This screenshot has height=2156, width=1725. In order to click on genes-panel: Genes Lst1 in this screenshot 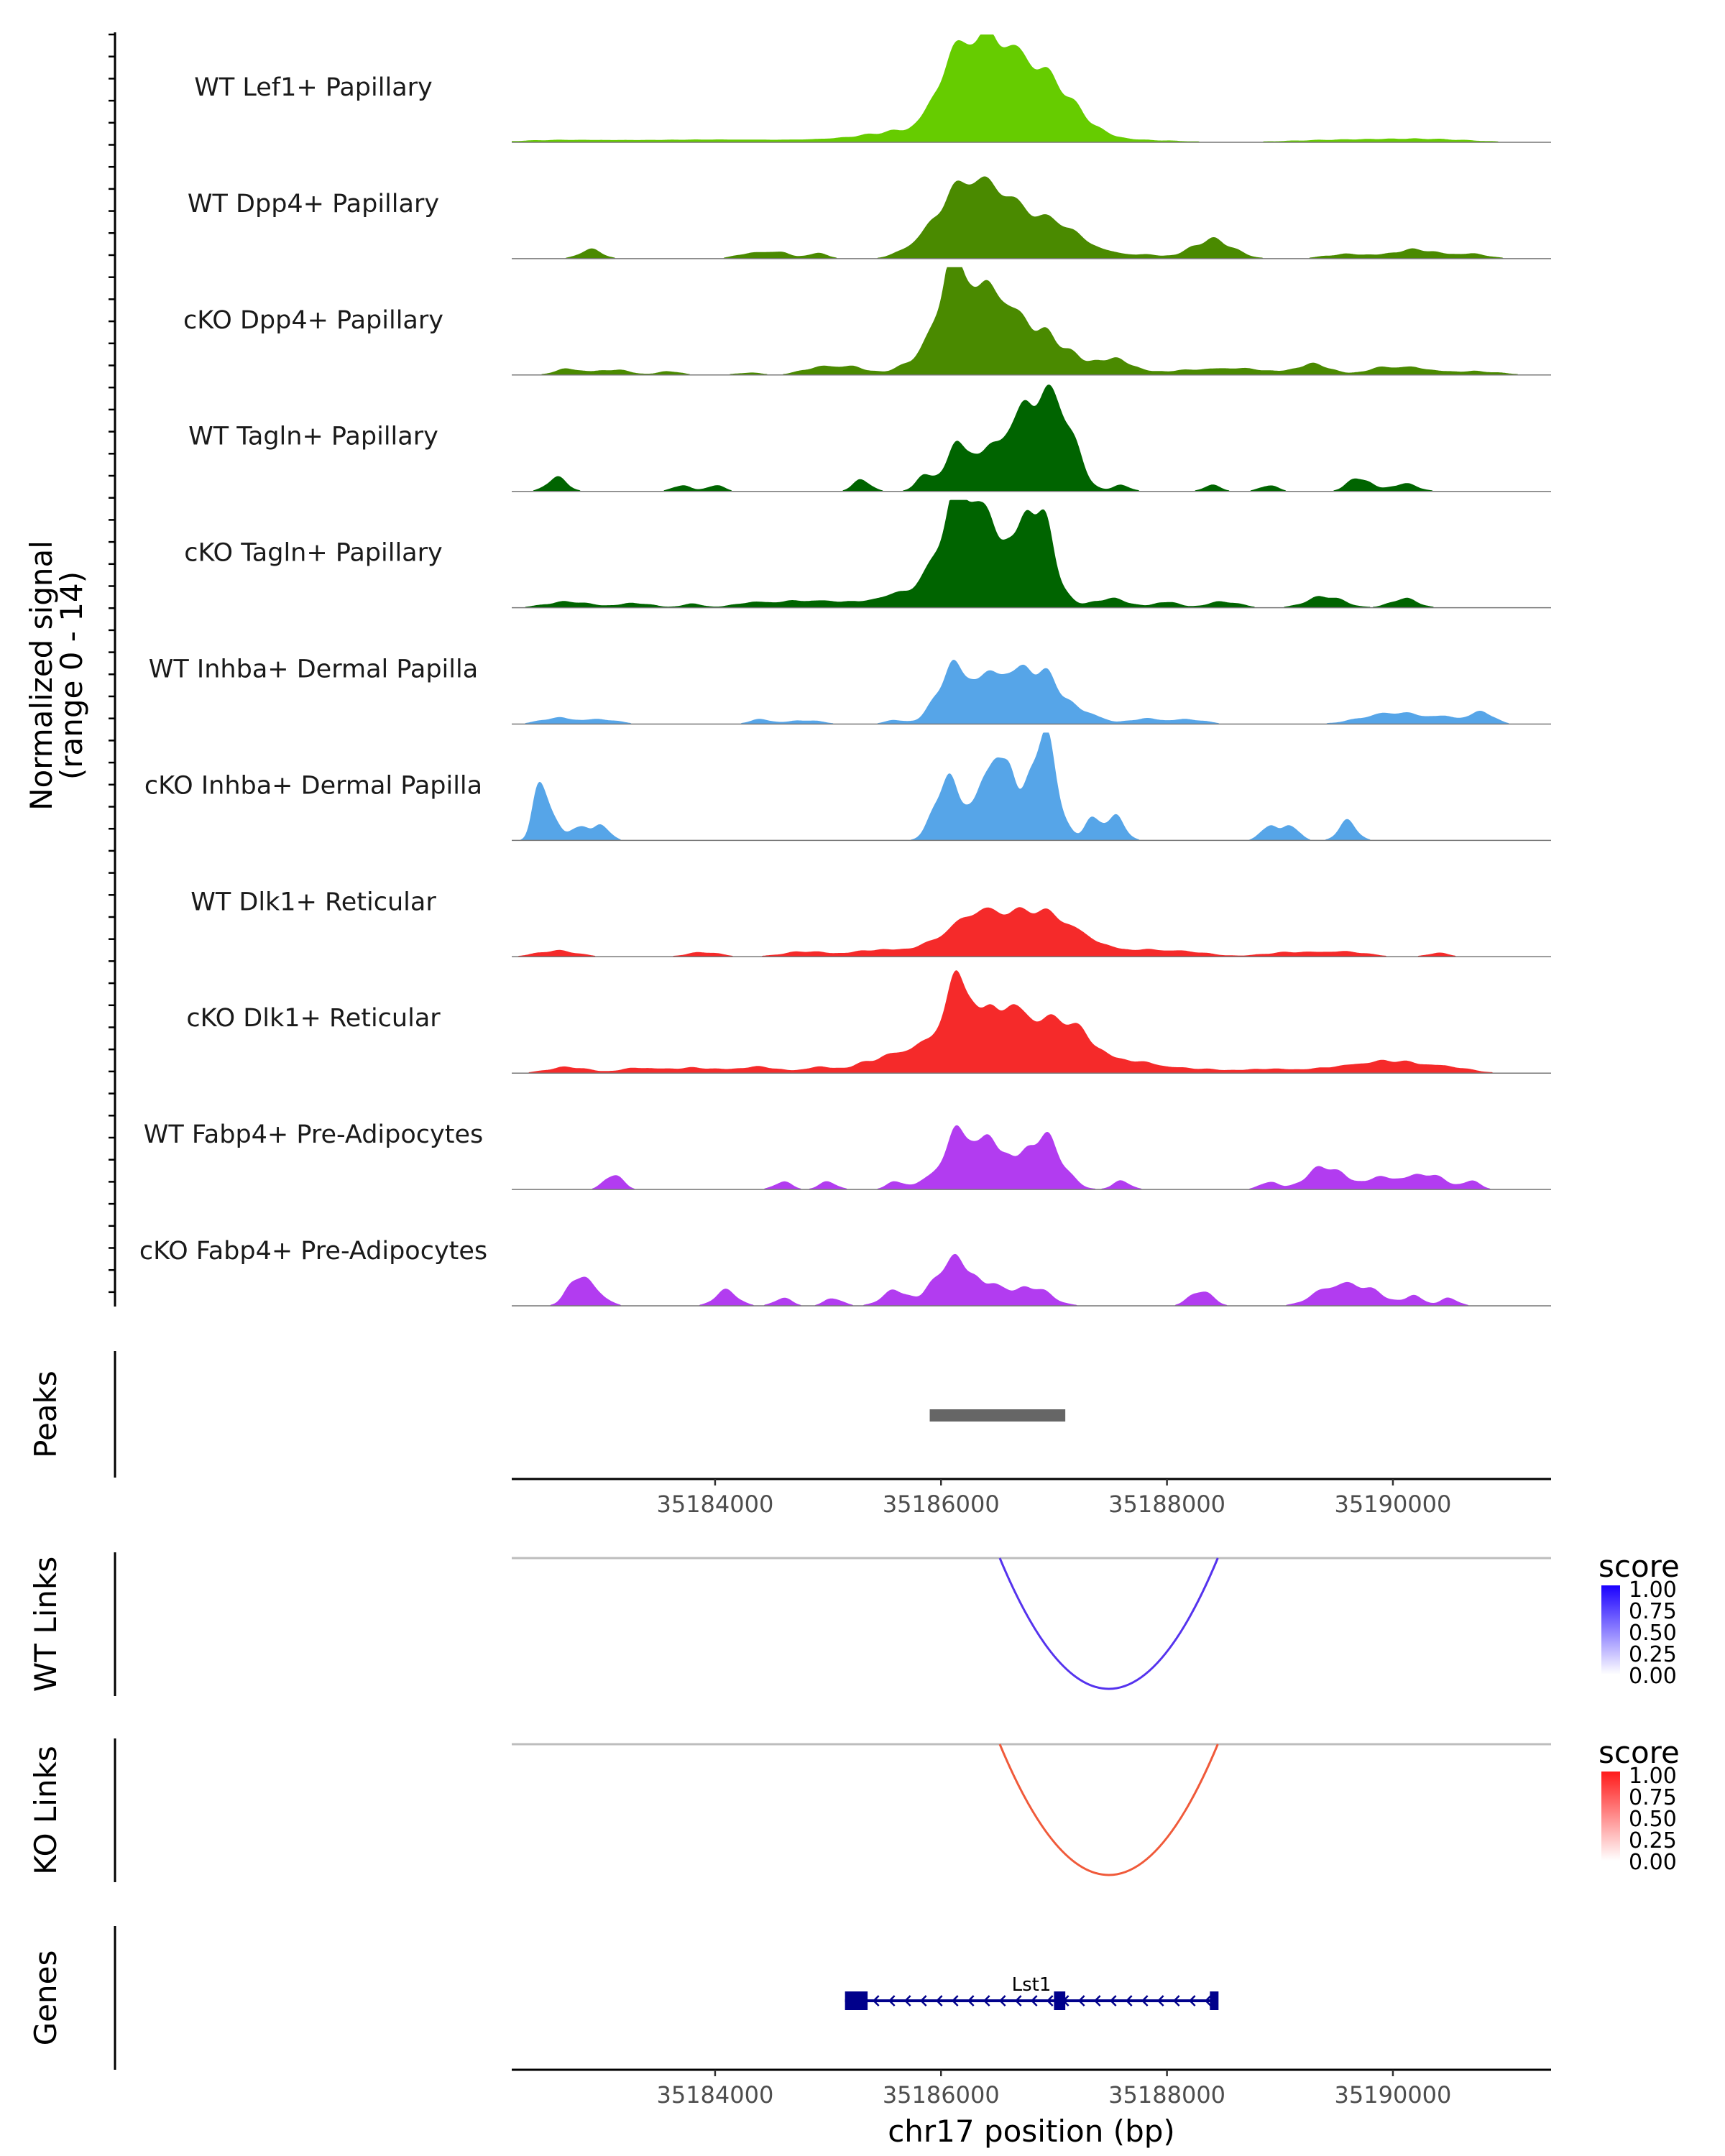, I will do `click(623, 1998)`.